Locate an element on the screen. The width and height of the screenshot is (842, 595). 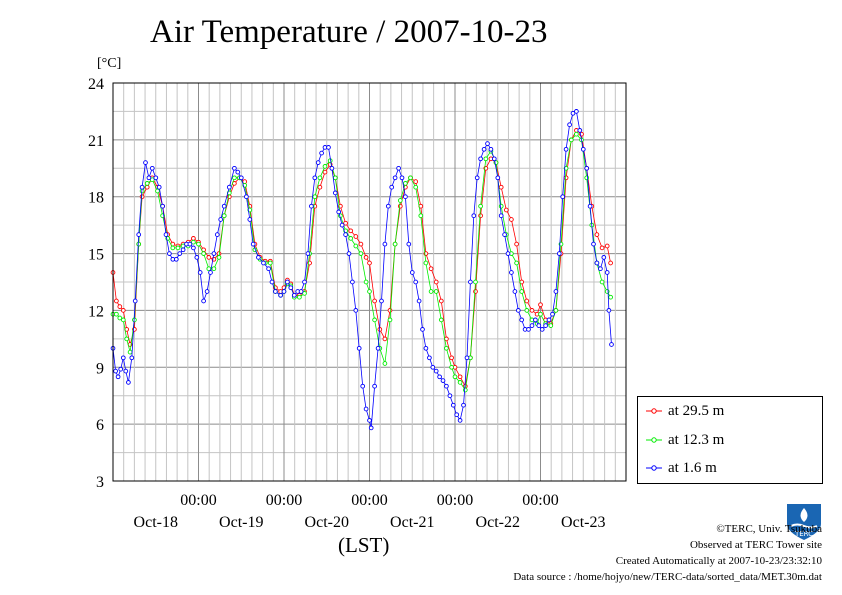
y-axis-unit: [°C] is located at coordinates (109, 63).